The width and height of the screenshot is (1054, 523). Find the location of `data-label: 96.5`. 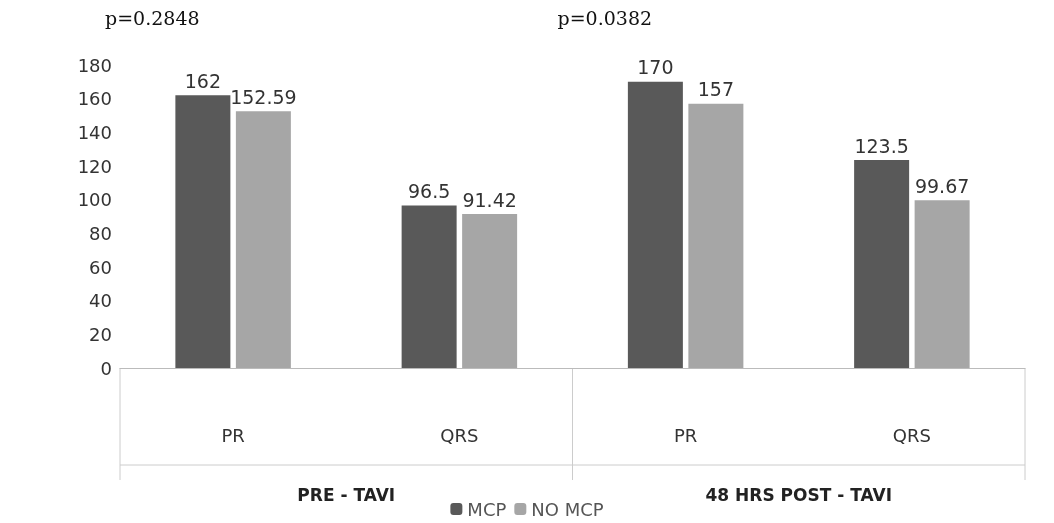

data-label: 96.5 is located at coordinates (429, 191).